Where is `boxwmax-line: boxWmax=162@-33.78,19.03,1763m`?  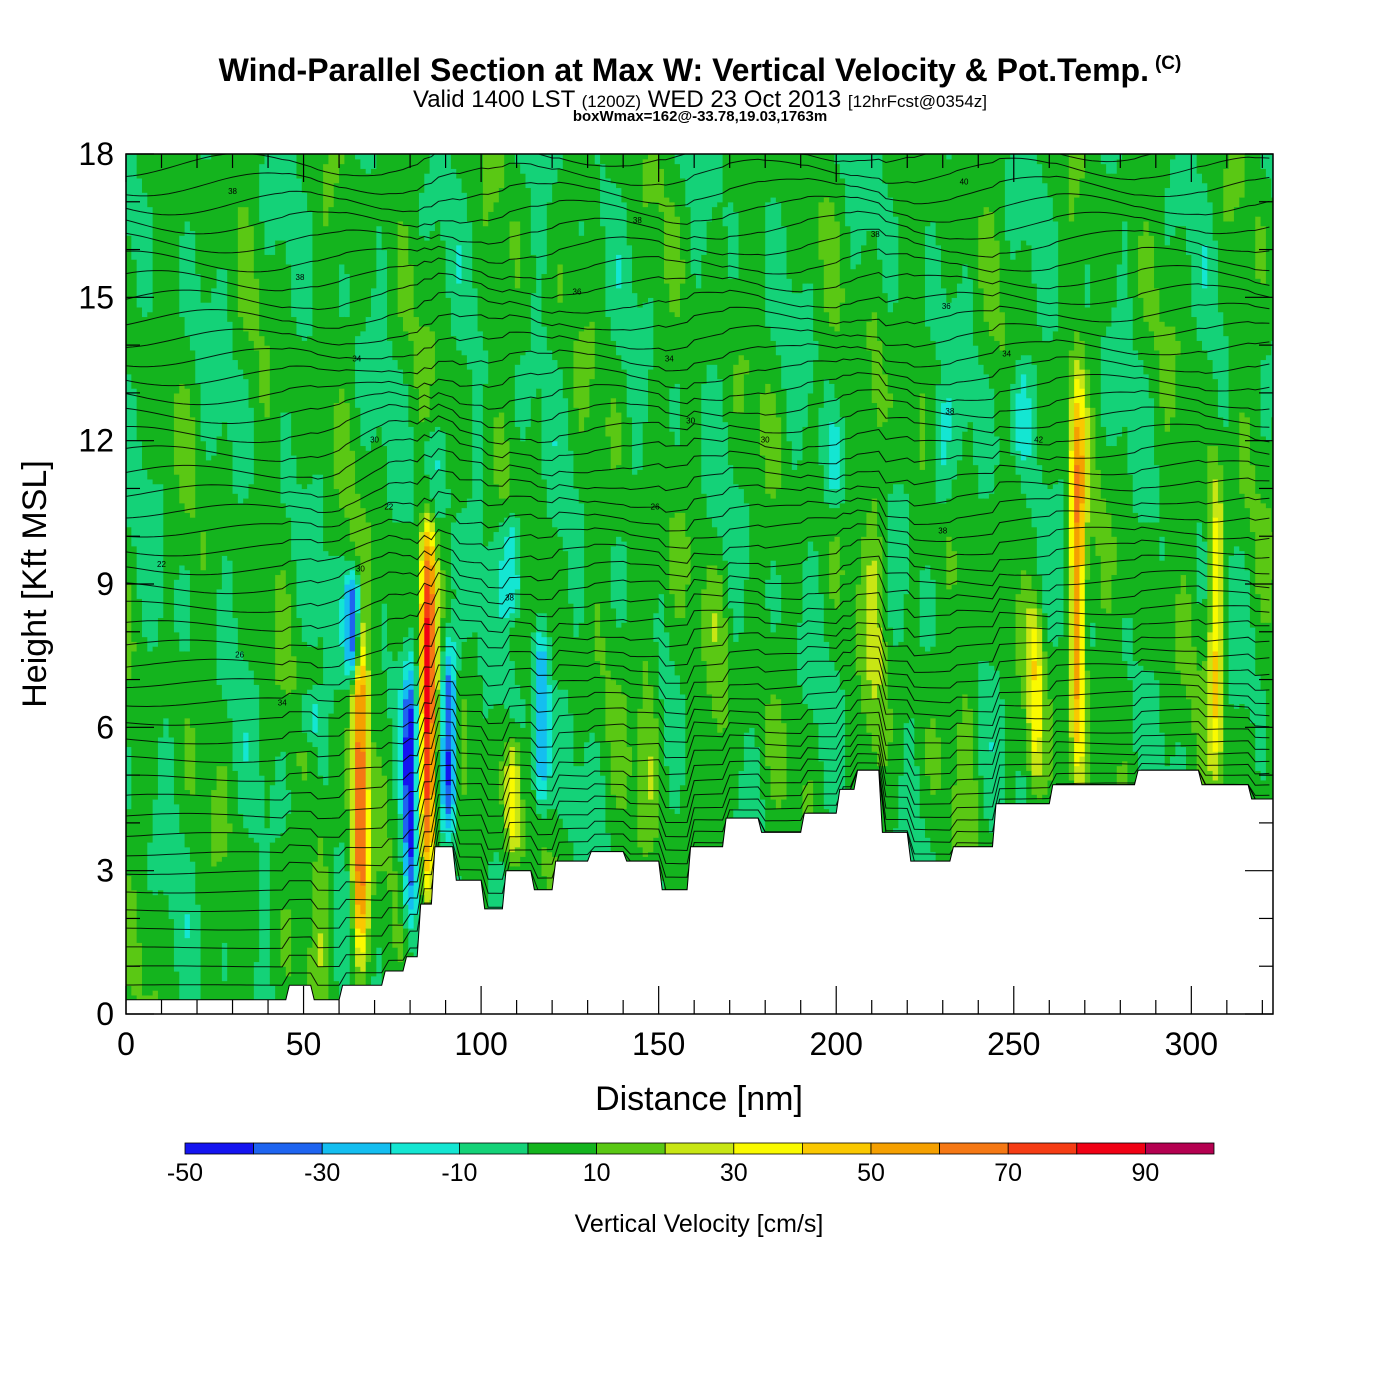 boxwmax-line: boxWmax=162@-33.78,19.03,1763m is located at coordinates (700, 116).